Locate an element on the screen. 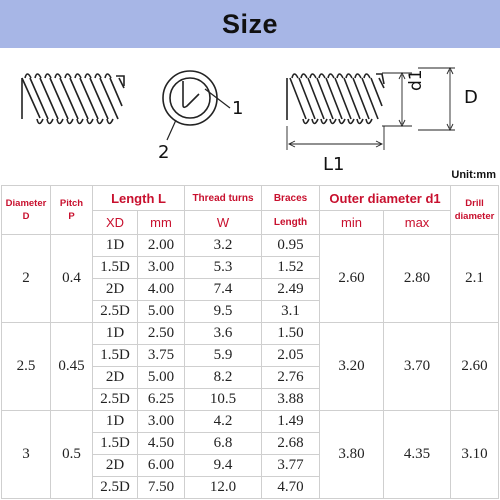 This screenshot has width=500, height=500. table-row: 2D 5.00 8.2 2.76 is located at coordinates (250, 377).